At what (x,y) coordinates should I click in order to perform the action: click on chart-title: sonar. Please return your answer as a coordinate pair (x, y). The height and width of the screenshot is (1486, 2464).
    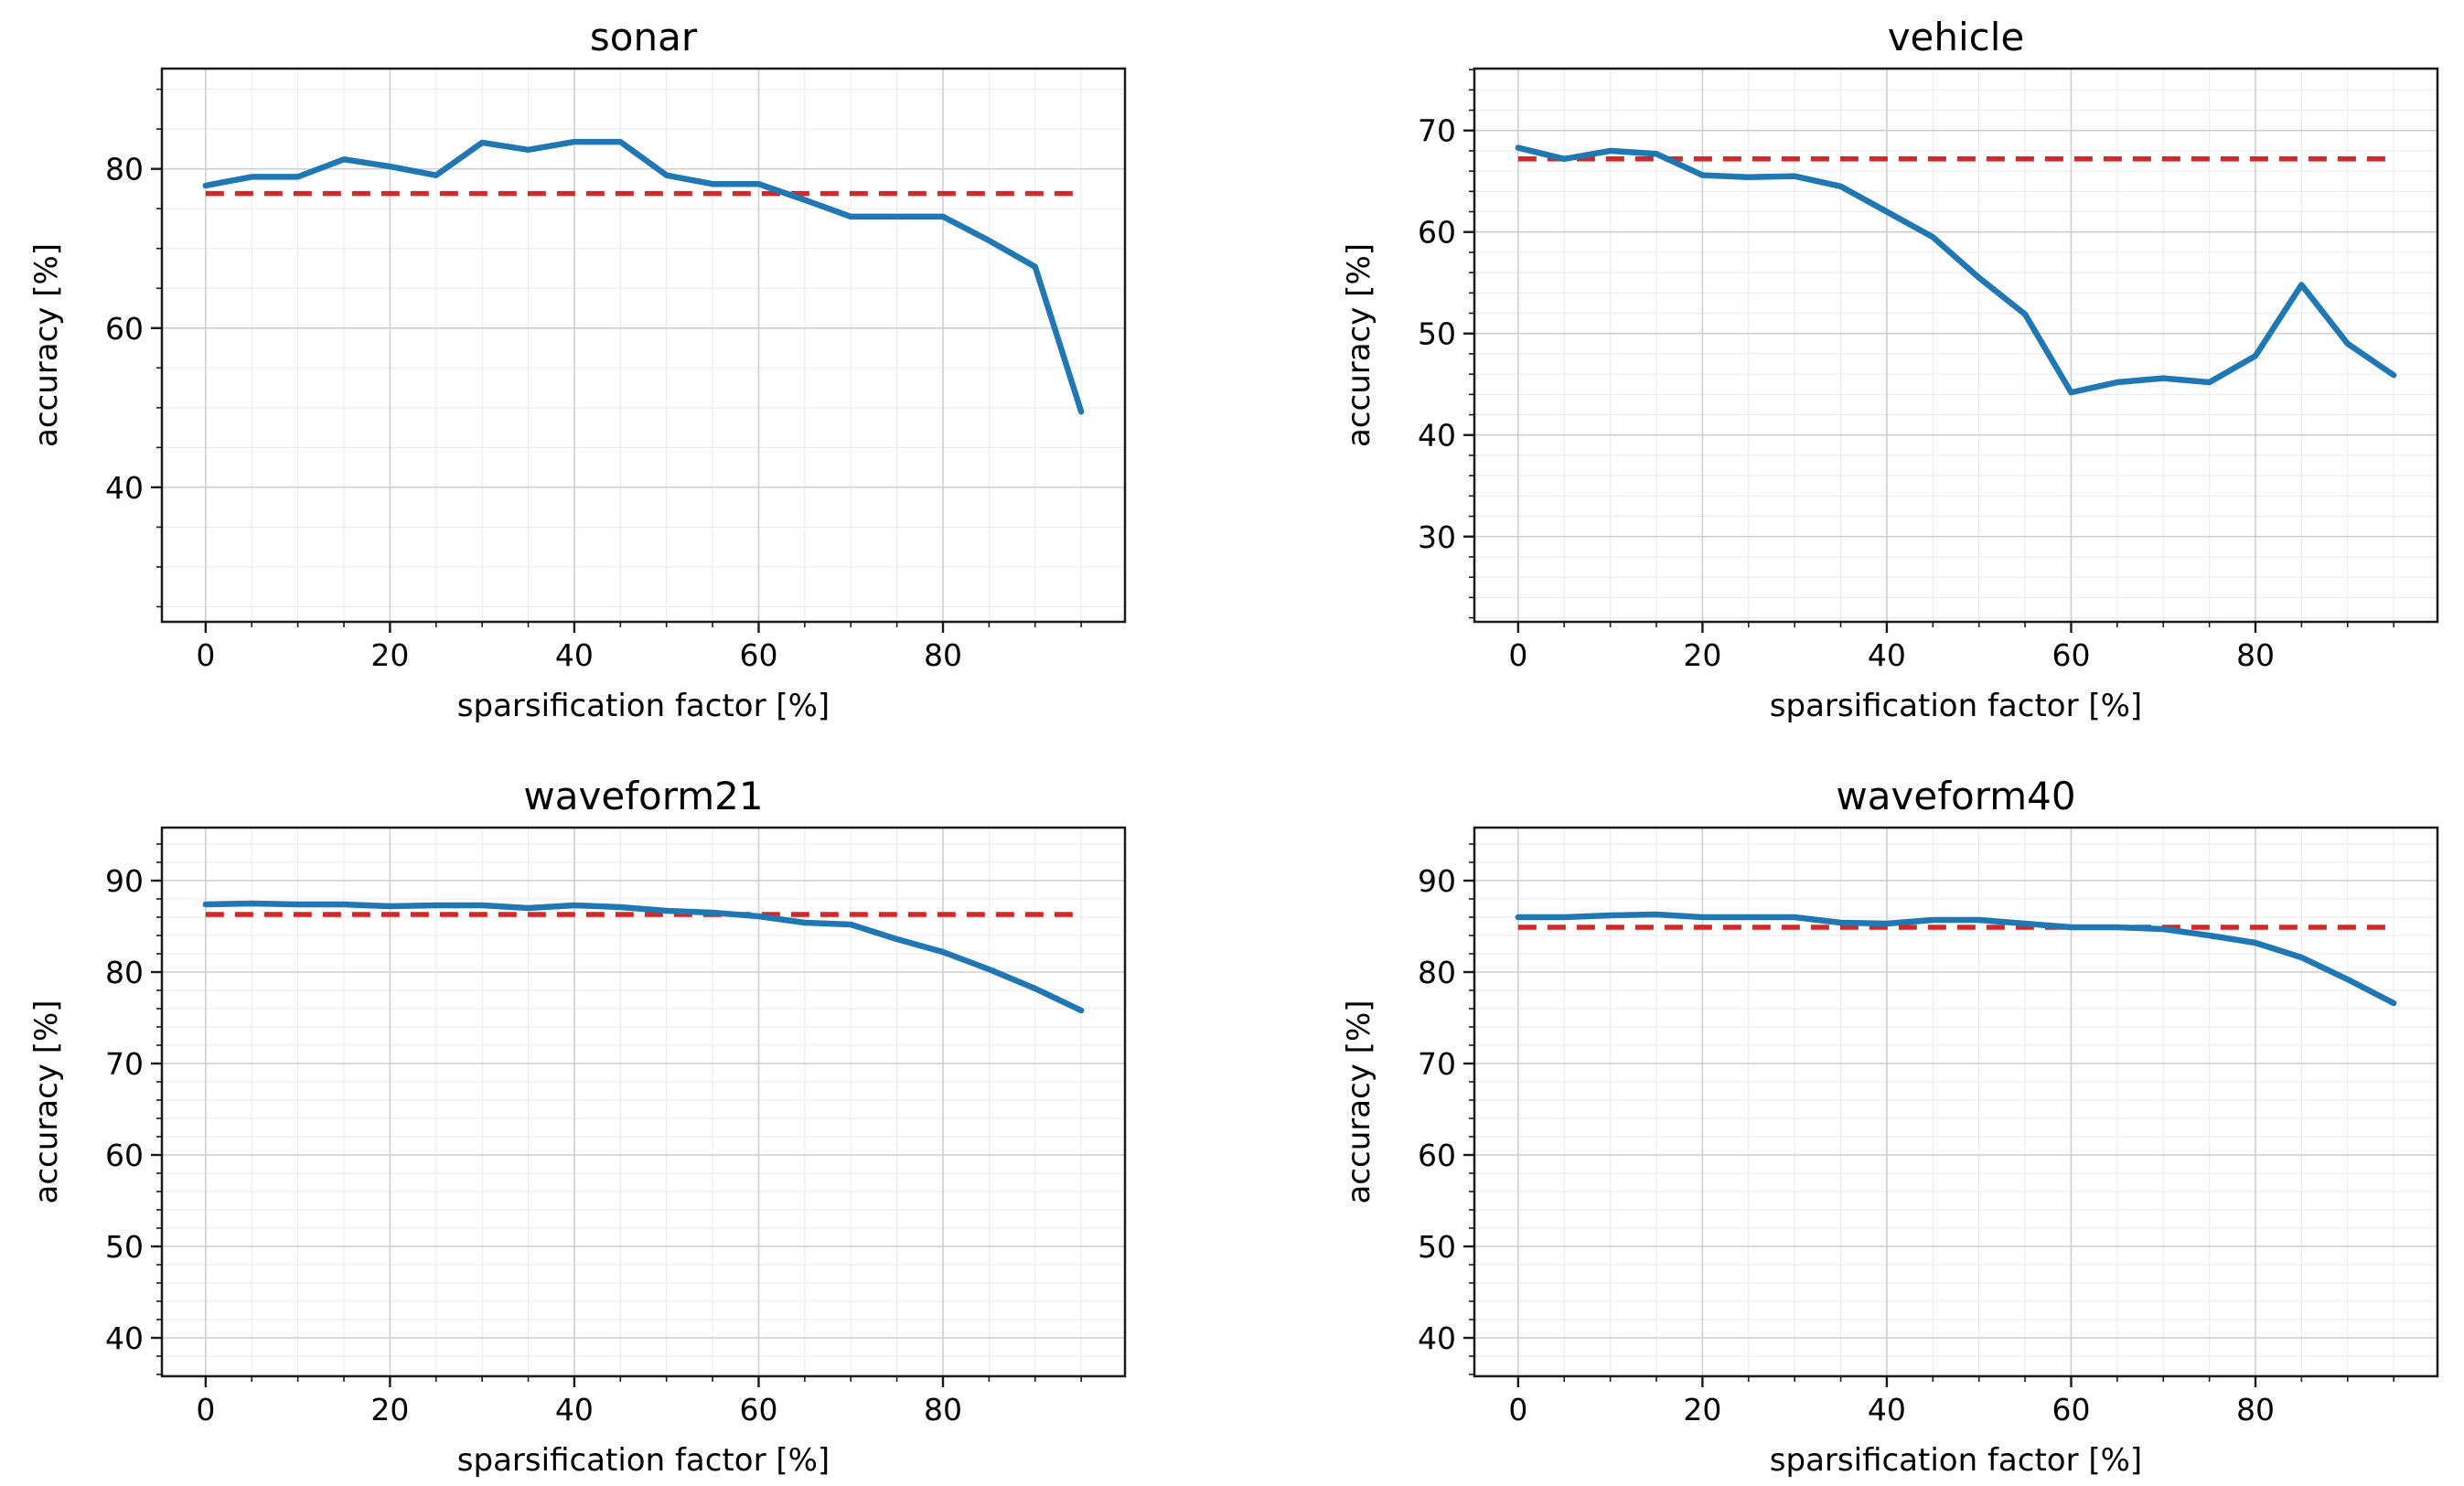
    Looking at the image, I should click on (644, 37).